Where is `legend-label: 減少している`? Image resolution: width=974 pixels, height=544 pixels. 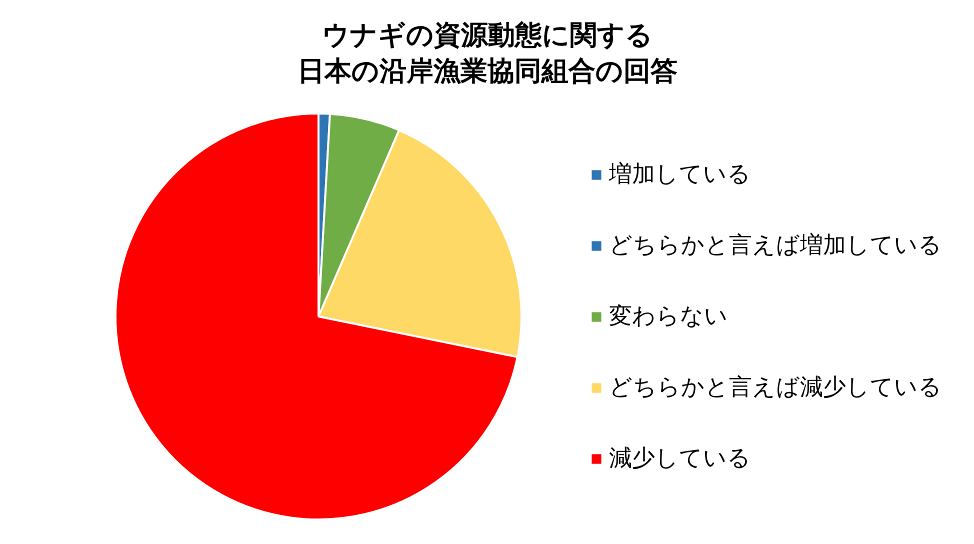
legend-label: 減少している is located at coordinates (680, 459).